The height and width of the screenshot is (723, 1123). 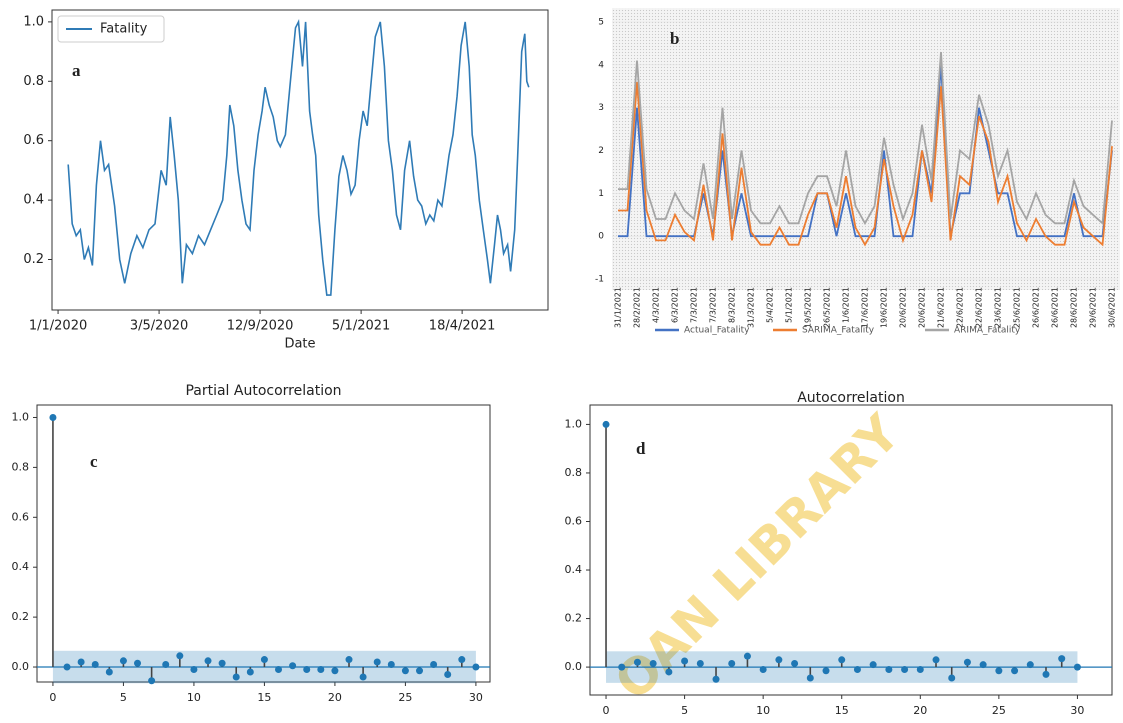 What do you see at coordinates (58, 326) in the screenshot?
I see `x-tick-label: 1/1/2020` at bounding box center [58, 326].